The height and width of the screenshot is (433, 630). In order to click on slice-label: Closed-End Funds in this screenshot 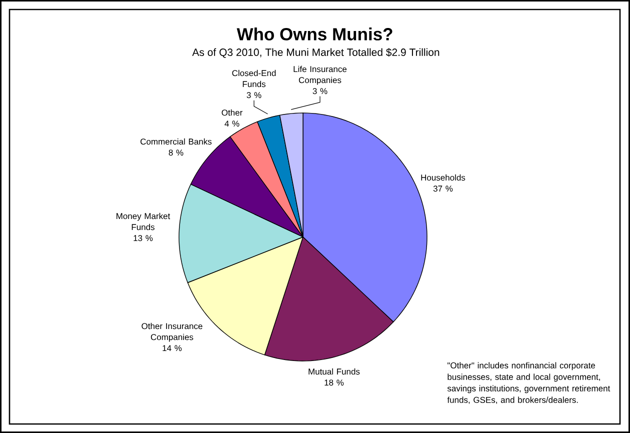, I will do `click(254, 79)`.